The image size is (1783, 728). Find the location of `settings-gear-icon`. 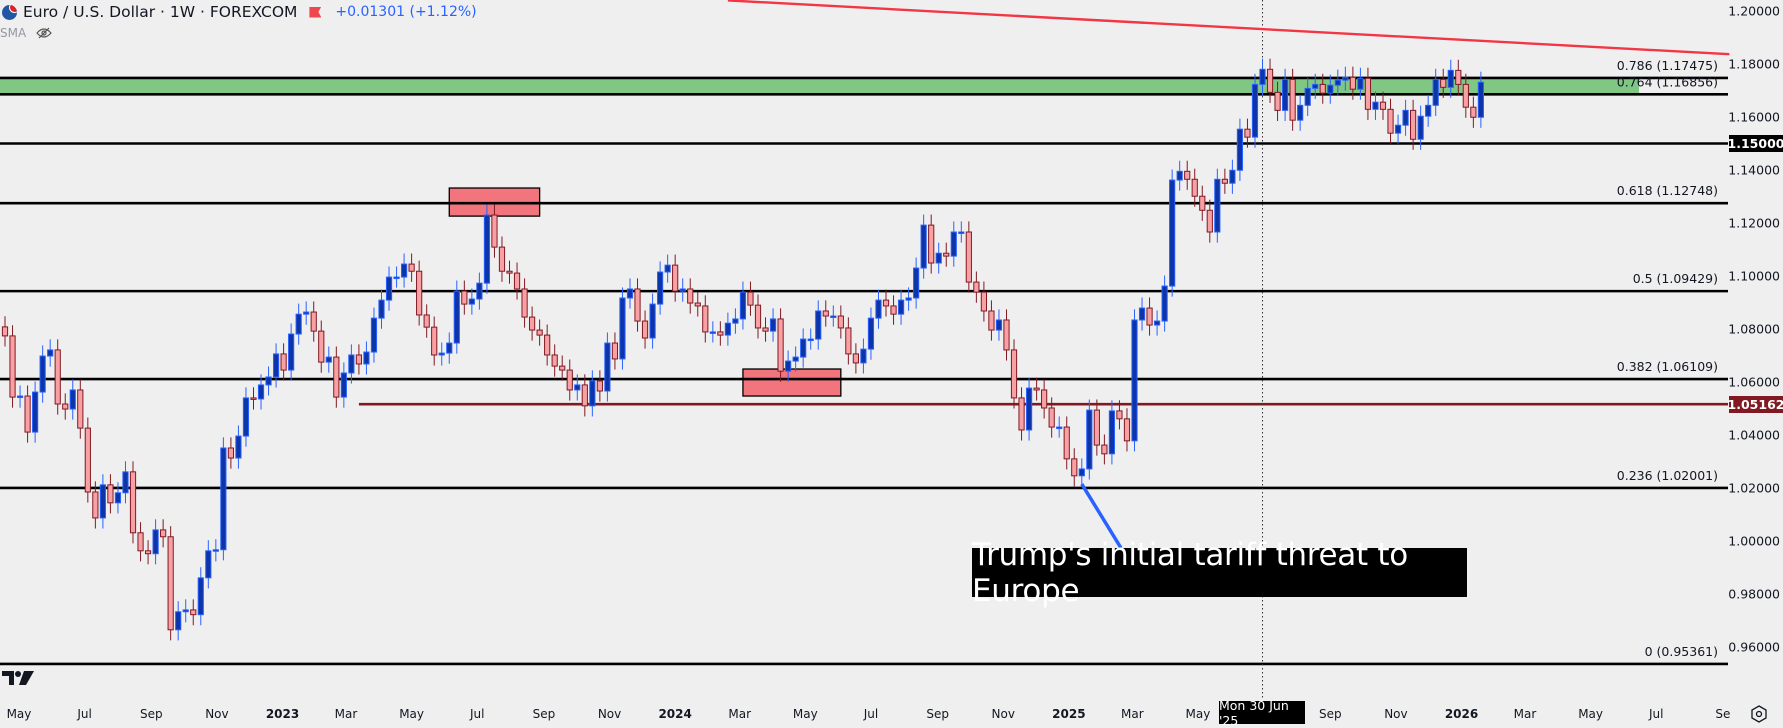

settings-gear-icon is located at coordinates (1759, 714).